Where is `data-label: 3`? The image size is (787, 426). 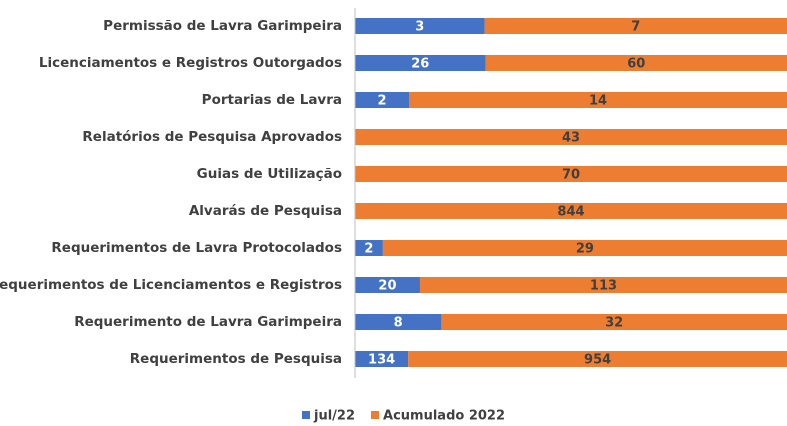
data-label: 3 is located at coordinates (419, 27).